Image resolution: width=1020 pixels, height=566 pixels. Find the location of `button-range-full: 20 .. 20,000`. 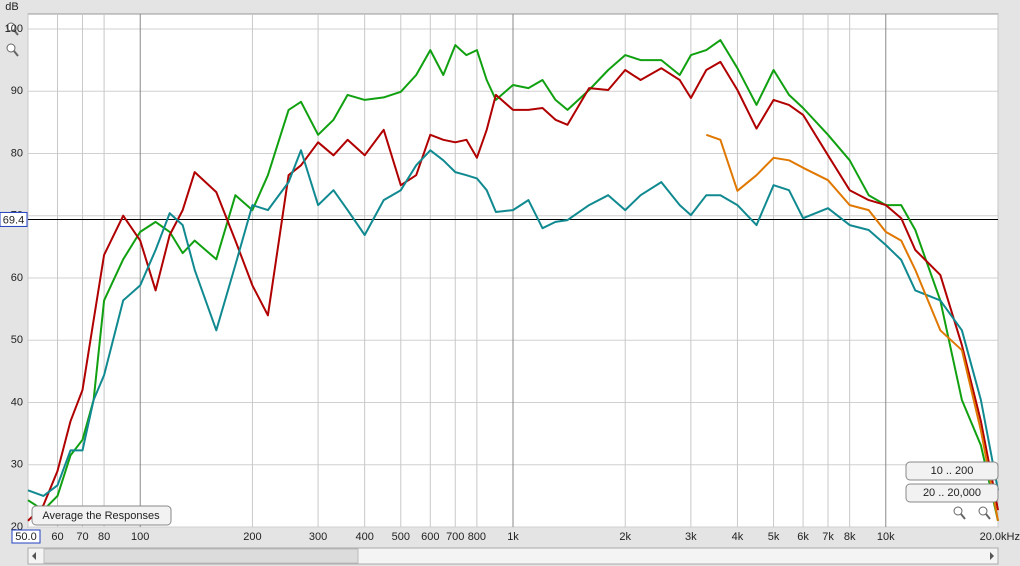

button-range-full: 20 .. 20,000 is located at coordinates (952, 493).